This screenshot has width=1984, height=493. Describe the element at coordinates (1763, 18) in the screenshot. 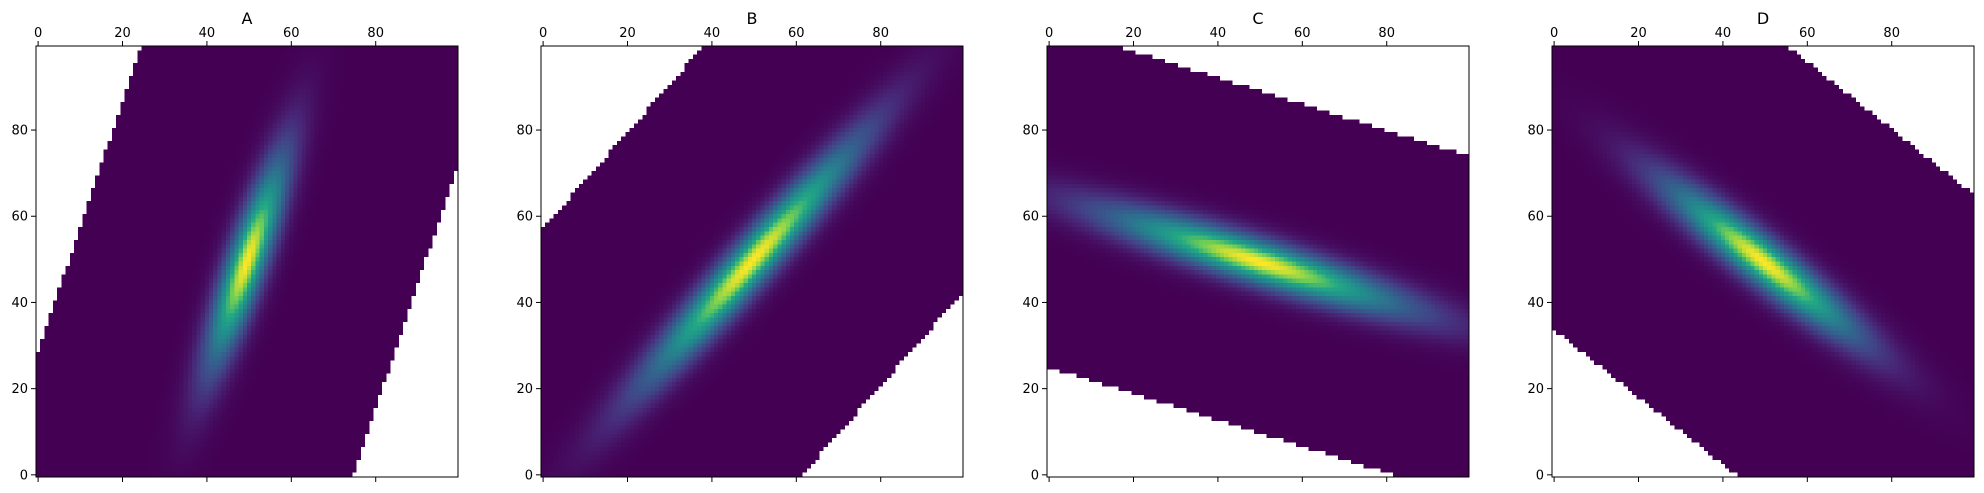

I see `panel-title: D` at that location.